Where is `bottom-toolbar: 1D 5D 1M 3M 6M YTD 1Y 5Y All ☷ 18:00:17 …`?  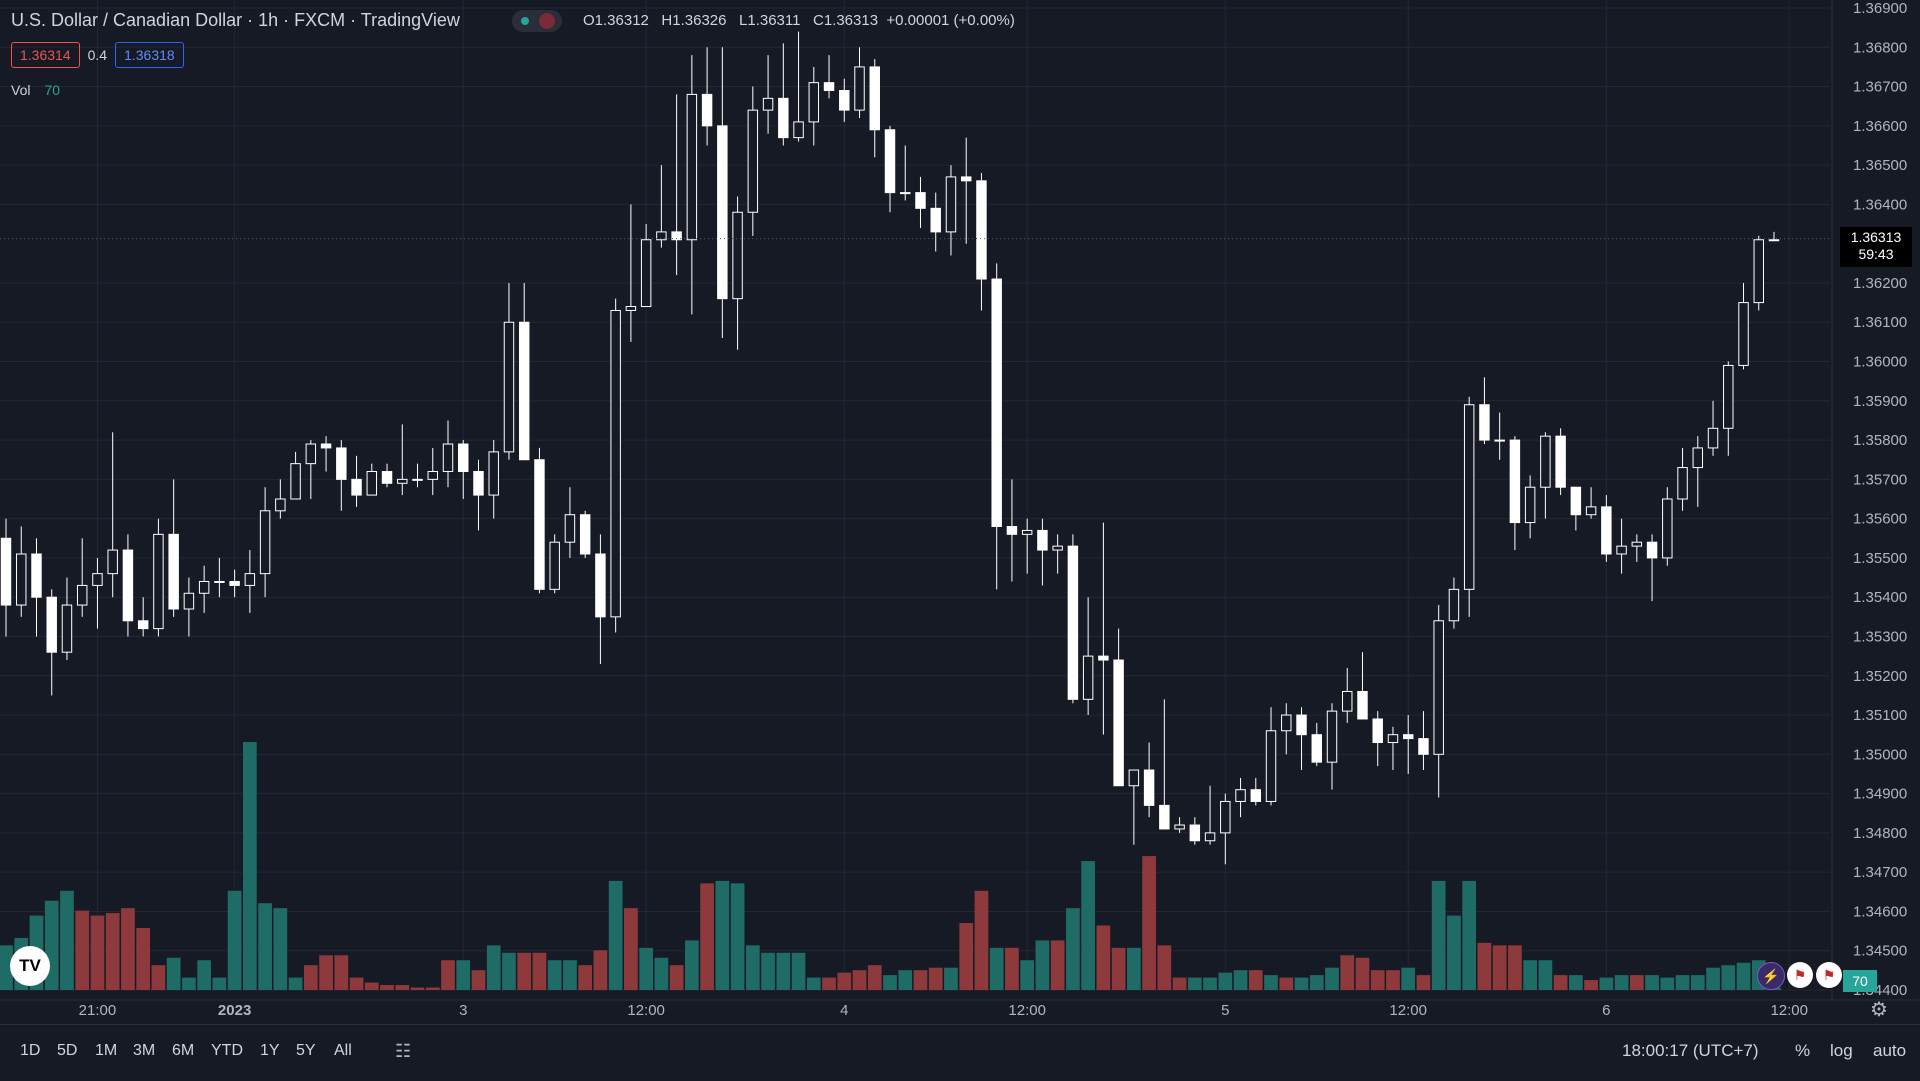 bottom-toolbar: 1D 5D 1M 3M 6M YTD 1Y 5Y All ☷ 18:00:17 … is located at coordinates (960, 1052).